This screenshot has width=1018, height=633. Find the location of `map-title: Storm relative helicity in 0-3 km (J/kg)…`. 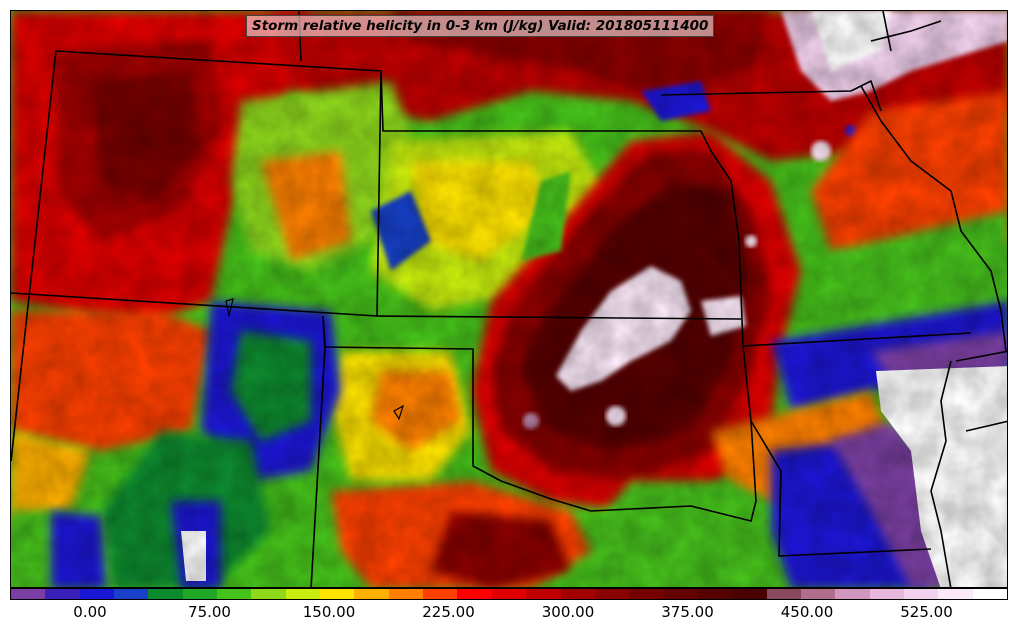

map-title: Storm relative helicity in 0-3 km (J/kg)… is located at coordinates (480, 26).